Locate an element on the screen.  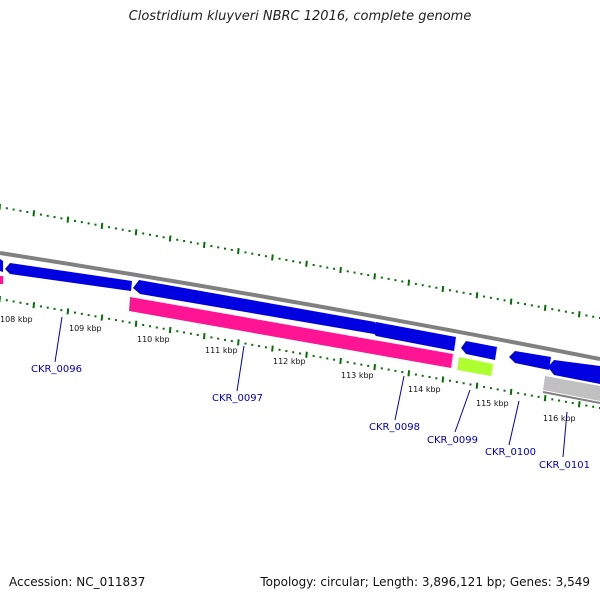
gene-CKR_0098-blue is located at coordinates (413, 336).